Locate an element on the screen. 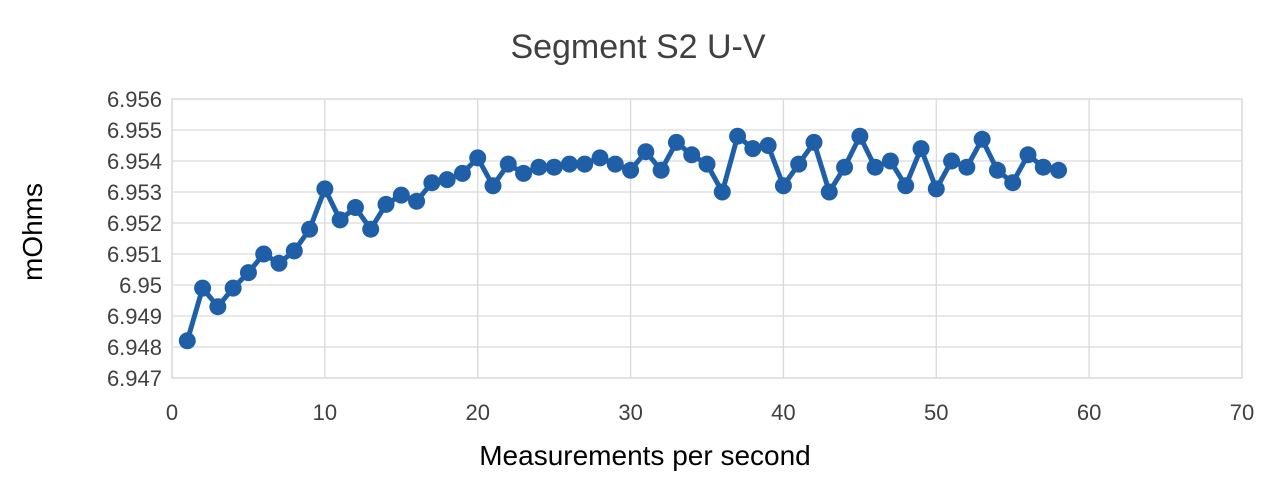  x-tick-label: 0 is located at coordinates (172, 412).